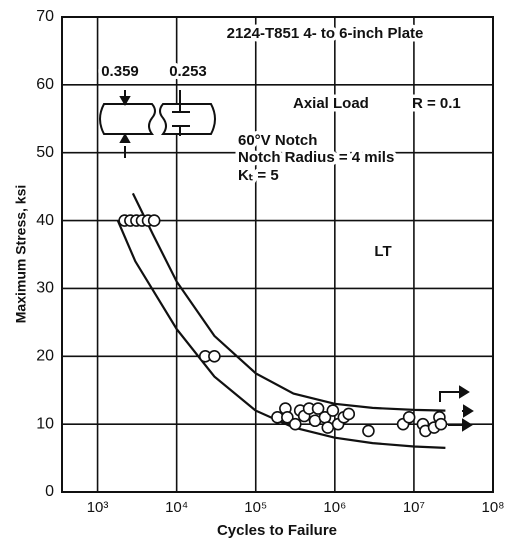 The height and width of the screenshot is (547, 513). I want to click on y-tick-label: 50, so click(45, 152).